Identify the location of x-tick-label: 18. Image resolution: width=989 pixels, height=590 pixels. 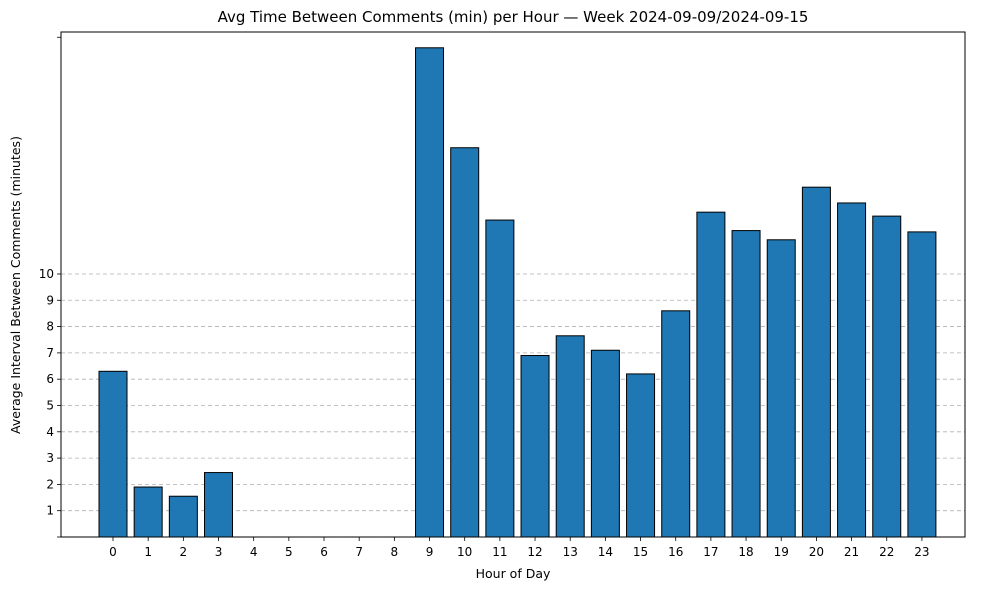
(745, 552).